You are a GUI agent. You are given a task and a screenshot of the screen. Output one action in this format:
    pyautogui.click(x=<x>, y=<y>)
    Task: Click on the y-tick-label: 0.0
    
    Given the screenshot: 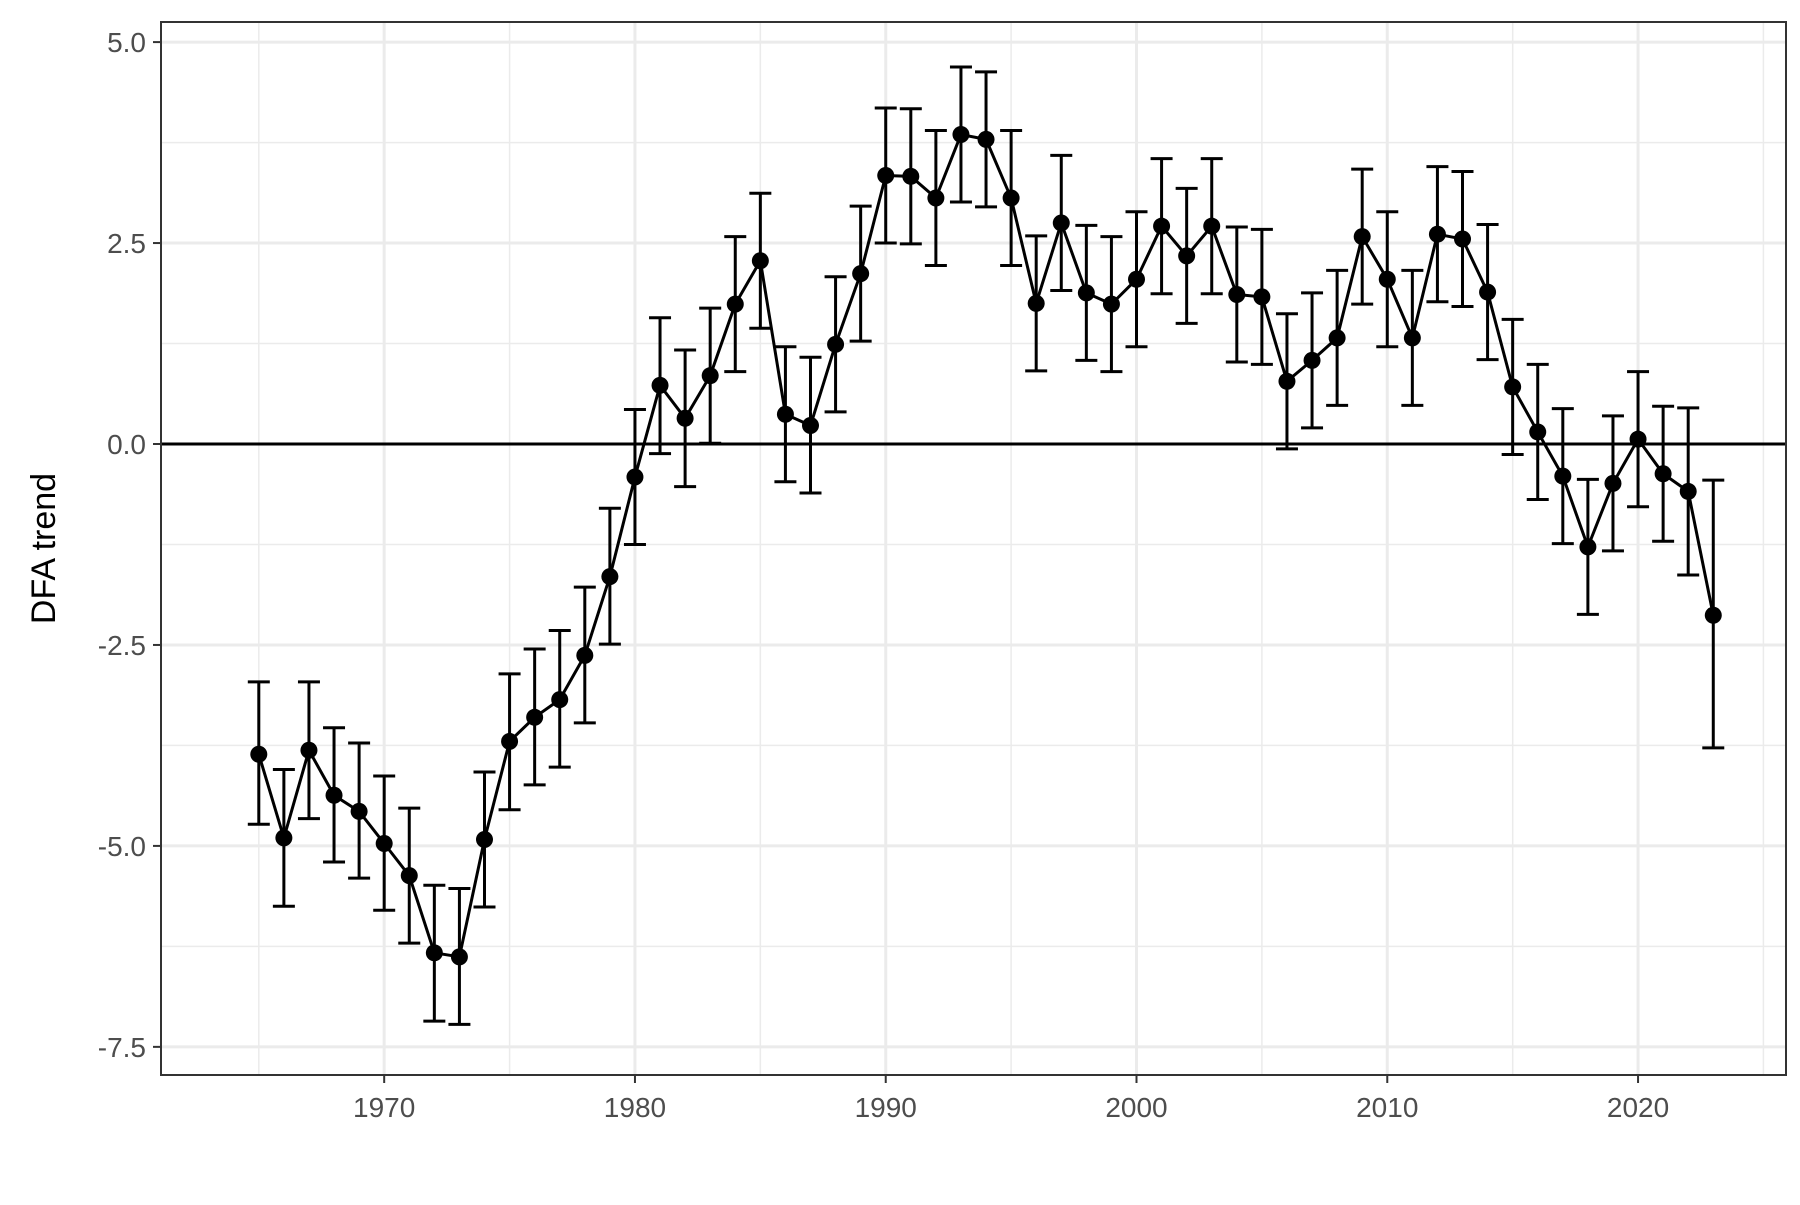 What is the action you would take?
    pyautogui.click(x=126, y=444)
    